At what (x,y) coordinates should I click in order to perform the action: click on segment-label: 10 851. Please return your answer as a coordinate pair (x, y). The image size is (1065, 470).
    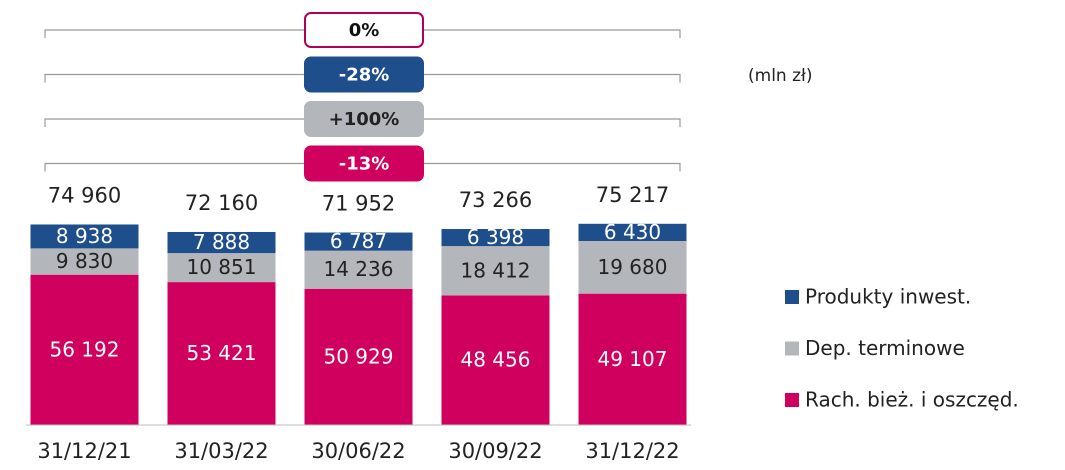
    Looking at the image, I should click on (222, 267).